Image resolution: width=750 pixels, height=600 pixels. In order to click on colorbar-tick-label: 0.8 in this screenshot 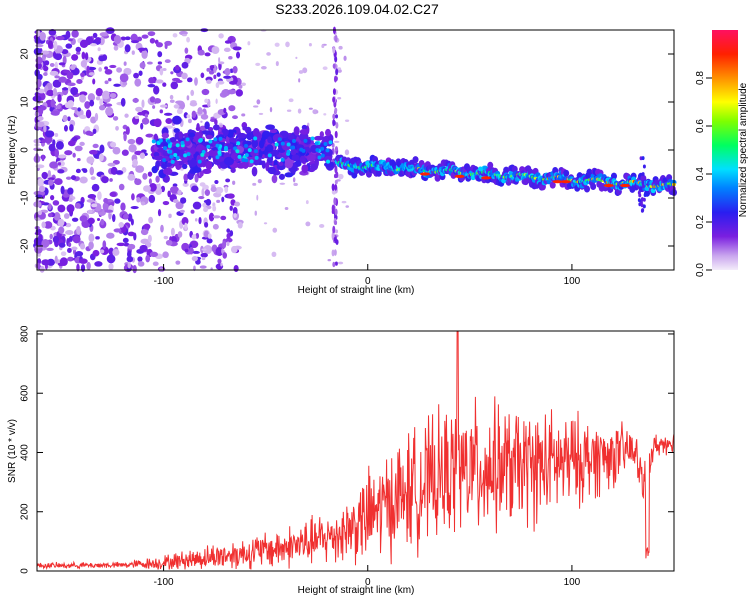, I will do `click(700, 78)`.